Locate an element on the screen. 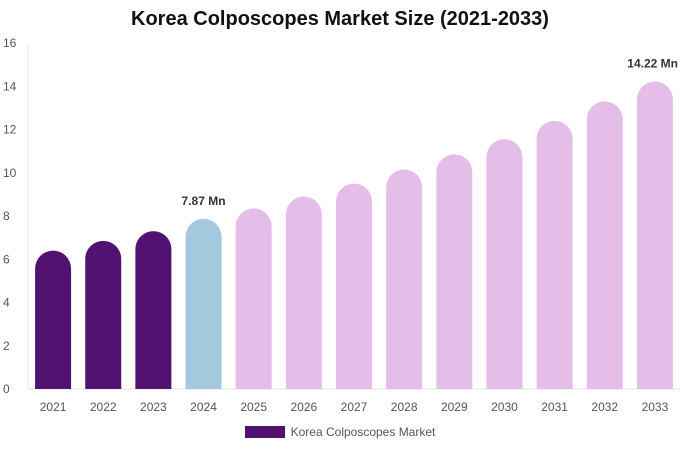 Image resolution: width=680 pixels, height=455 pixels. bar-2032 is located at coordinates (604, 245).